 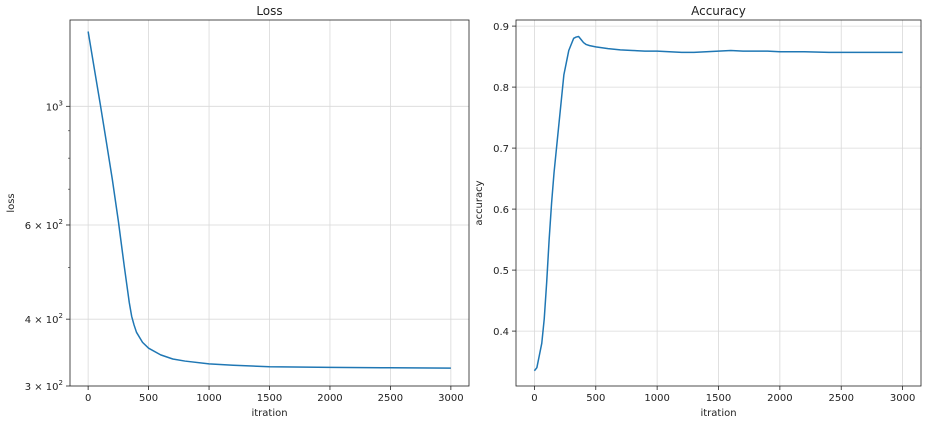 What do you see at coordinates (269, 11) in the screenshot?
I see `chart-title: Loss` at bounding box center [269, 11].